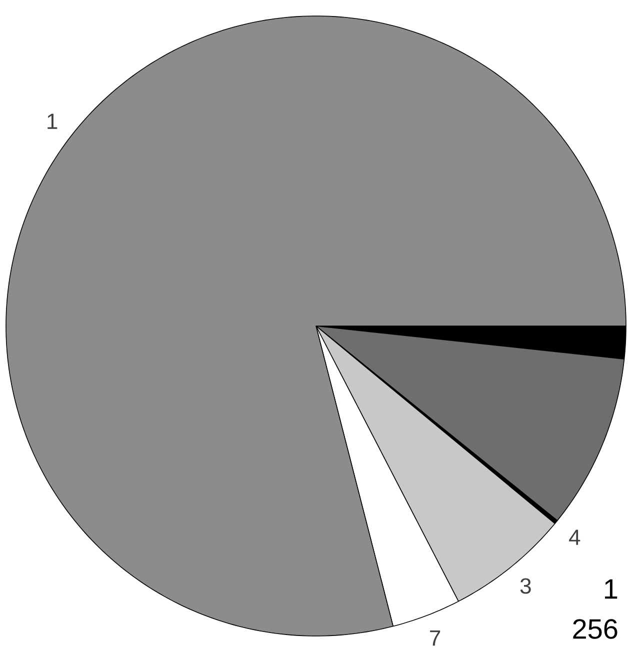  I want to click on slice-label: 3, so click(525, 586).